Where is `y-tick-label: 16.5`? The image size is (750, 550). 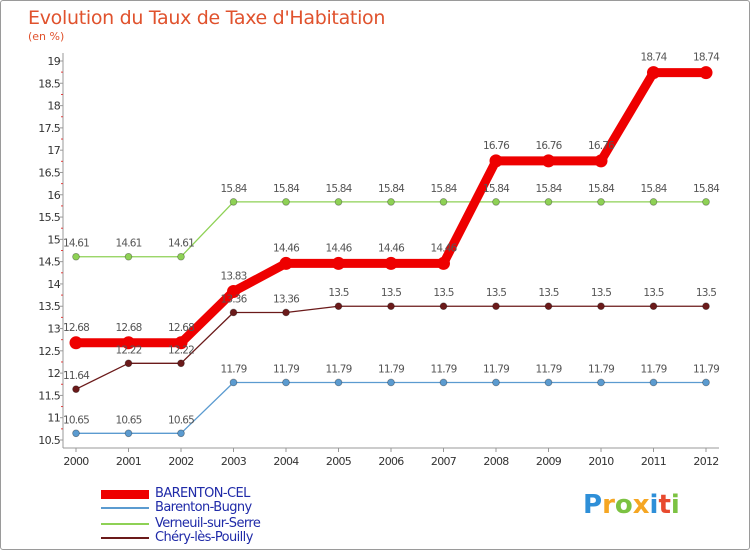 y-tick-label: 16.5 is located at coordinates (49, 172).